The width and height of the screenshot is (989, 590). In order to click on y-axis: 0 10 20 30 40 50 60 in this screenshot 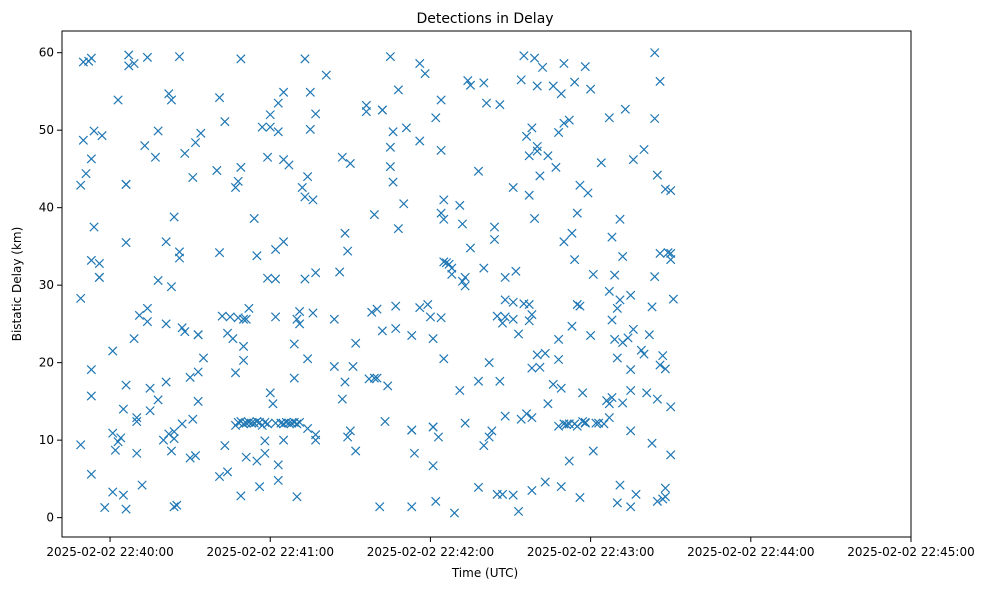, I will do `click(50, 285)`.